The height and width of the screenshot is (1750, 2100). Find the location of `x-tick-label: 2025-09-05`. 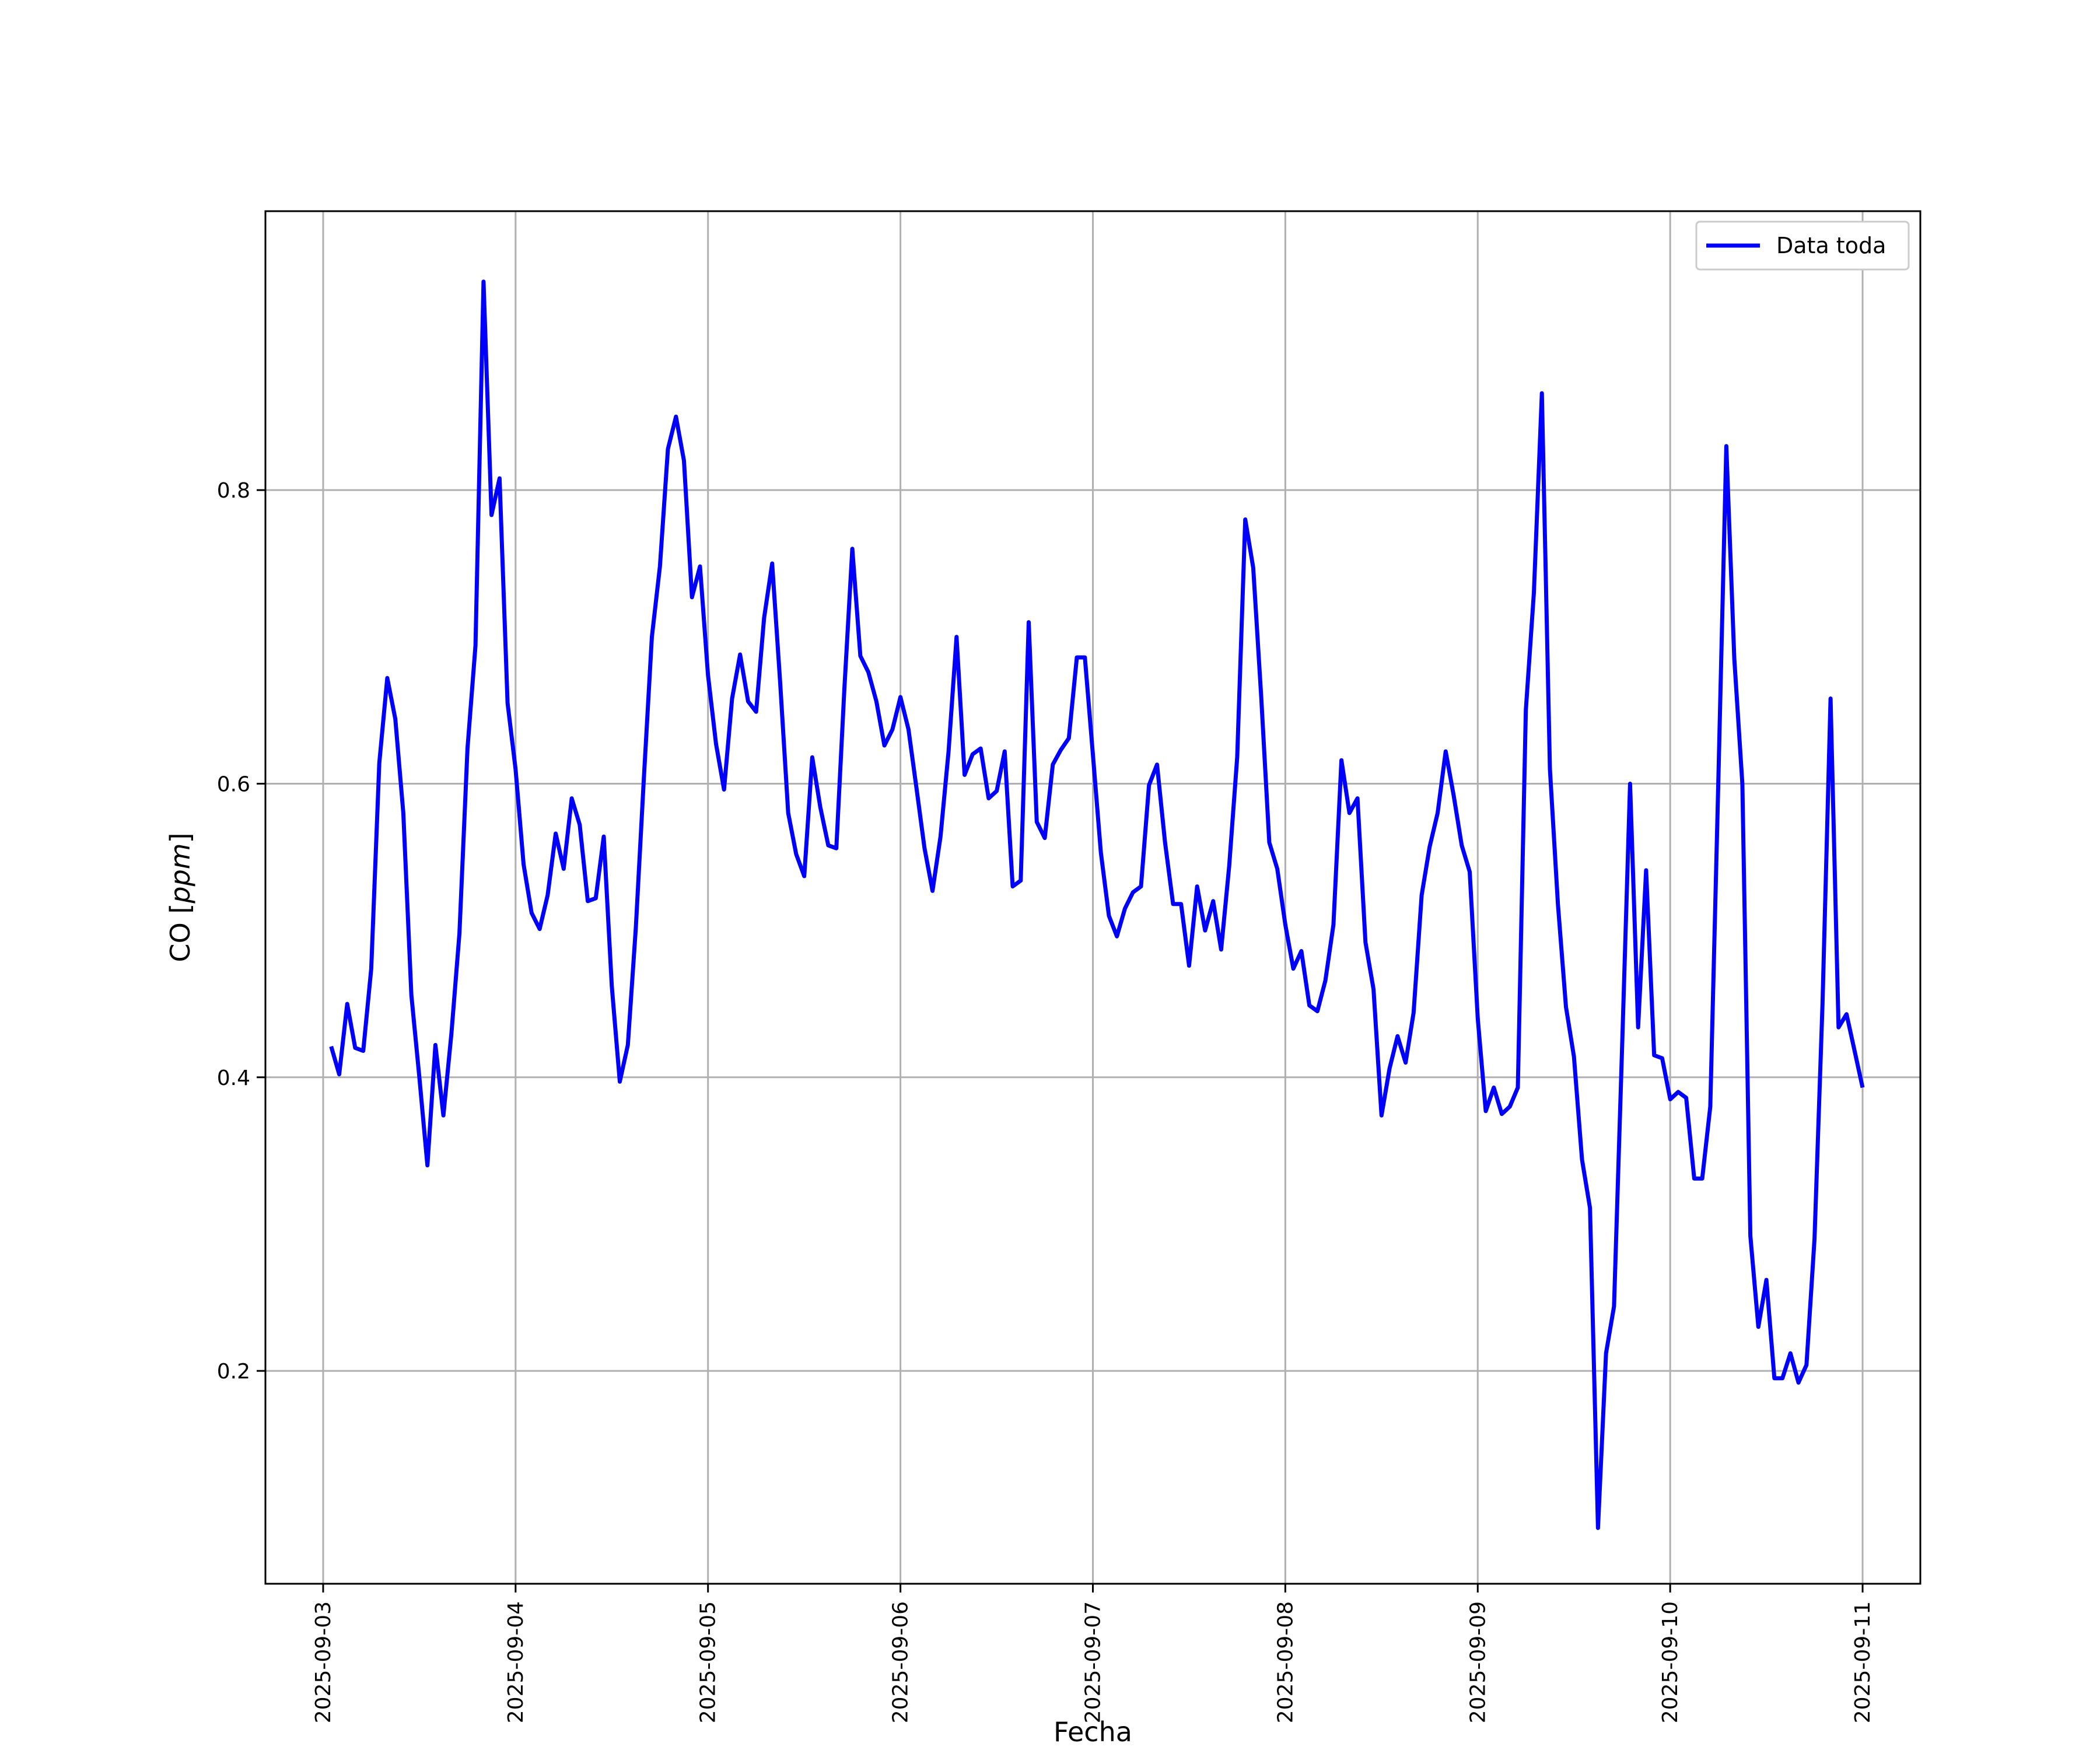

x-tick-label: 2025-09-05 is located at coordinates (708, 1662).